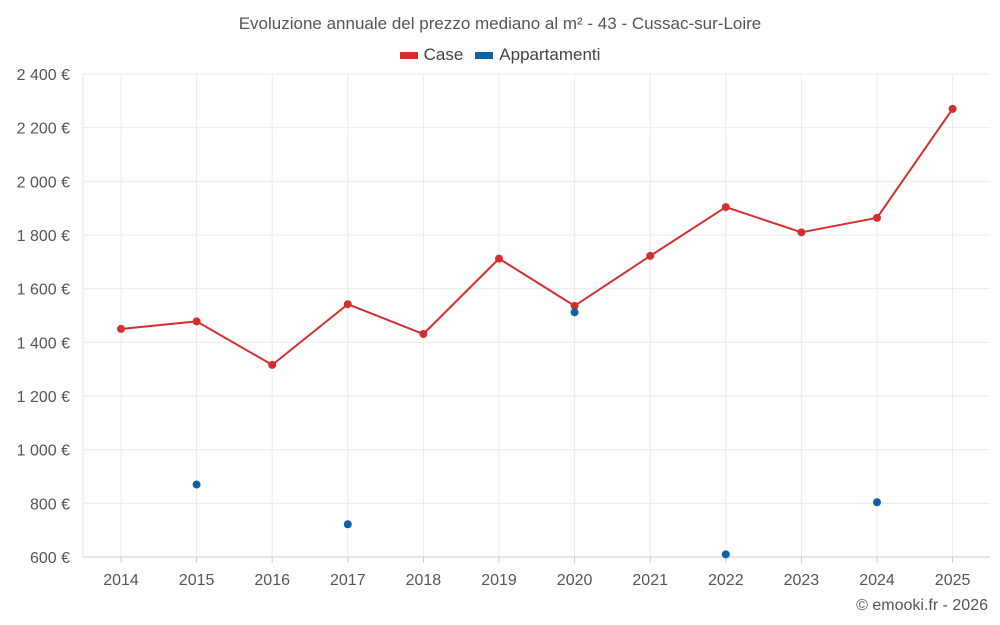 The height and width of the screenshot is (625, 1000). What do you see at coordinates (802, 580) in the screenshot?
I see `x-tick-label: 2023` at bounding box center [802, 580].